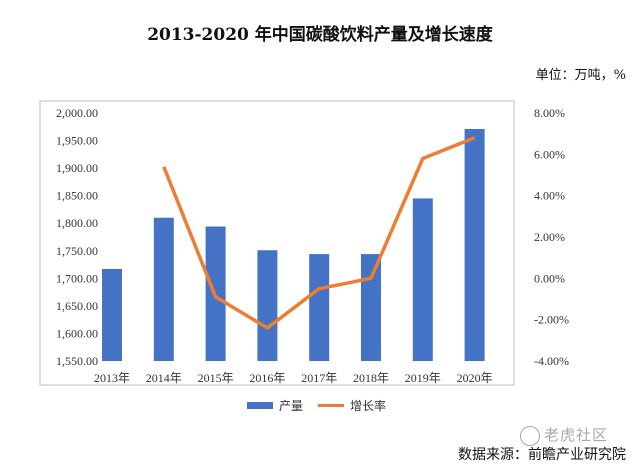  What do you see at coordinates (320, 35) in the screenshot?
I see `chart-title: 2013-2020 年中国碳酸饮料产量及增长速度` at bounding box center [320, 35].